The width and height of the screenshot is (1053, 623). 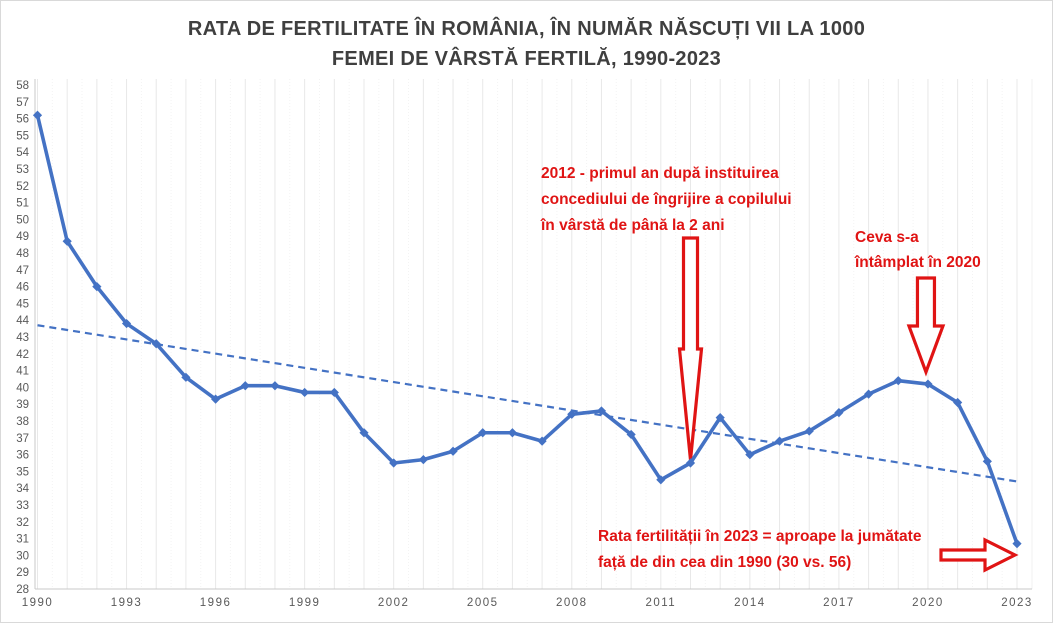 What do you see at coordinates (928, 603) in the screenshot?
I see `x-tick-label: 2020` at bounding box center [928, 603].